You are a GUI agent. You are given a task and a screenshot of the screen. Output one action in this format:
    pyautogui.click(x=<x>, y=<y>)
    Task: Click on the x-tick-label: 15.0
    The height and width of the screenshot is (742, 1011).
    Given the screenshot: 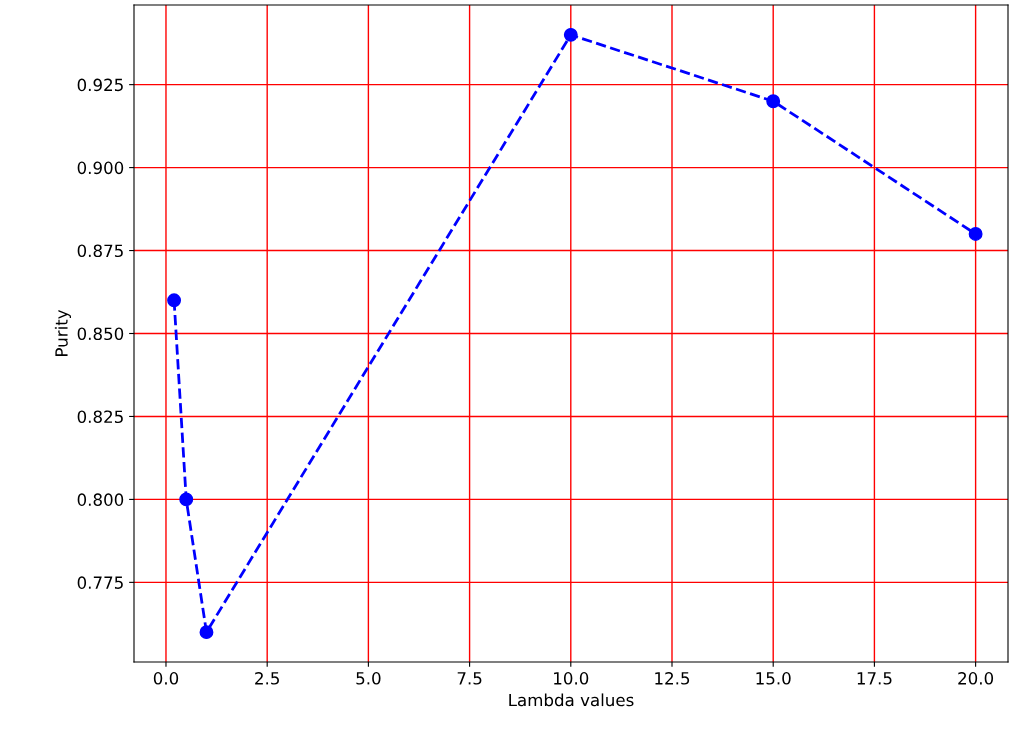 What is the action you would take?
    pyautogui.click(x=773, y=678)
    